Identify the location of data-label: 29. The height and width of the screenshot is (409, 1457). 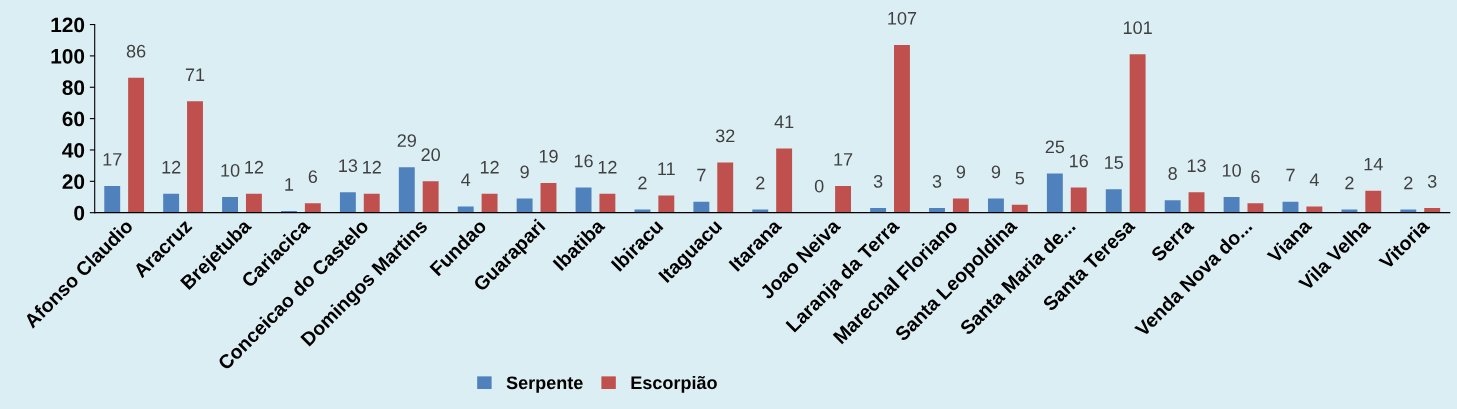
(406, 140).